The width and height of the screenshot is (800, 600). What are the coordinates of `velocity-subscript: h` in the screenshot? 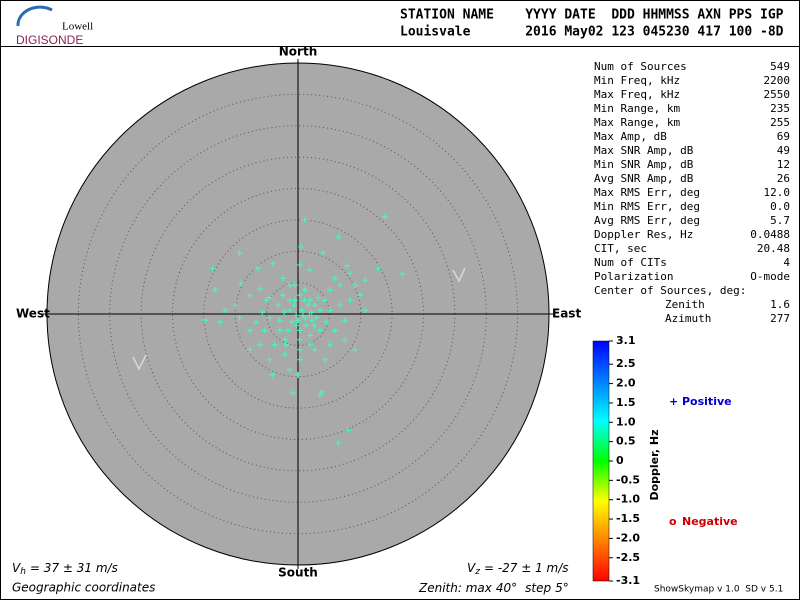 It's located at (23, 572).